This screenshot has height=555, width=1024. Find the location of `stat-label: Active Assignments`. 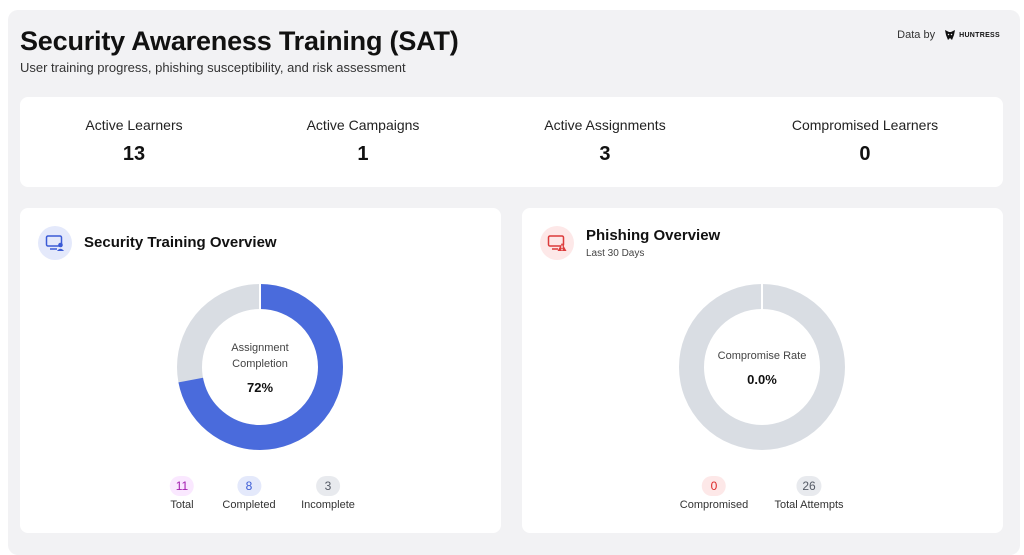

stat-label: Active Assignments is located at coordinates (605, 125).